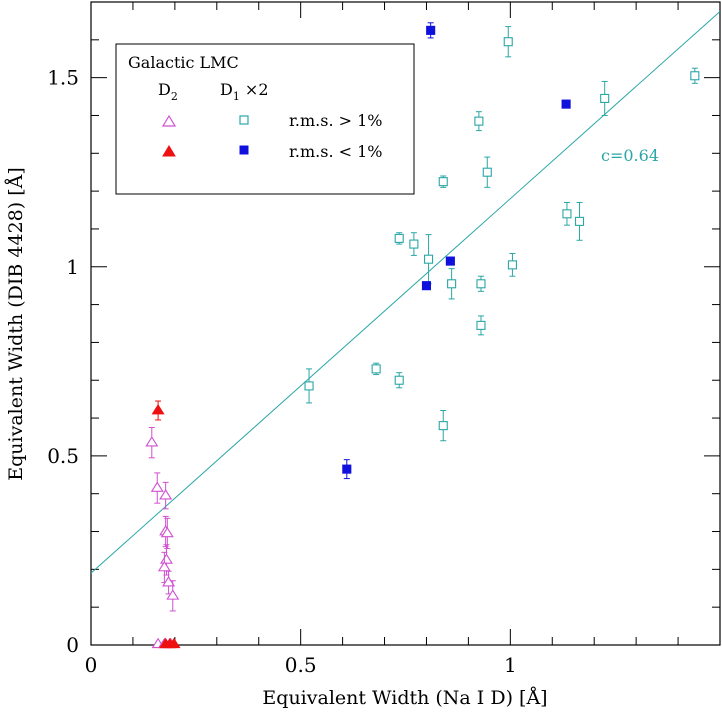 This screenshot has height=714, width=722. I want to click on x-axis-title: Equivalent Width (Na I D) [Å], so click(404, 698).